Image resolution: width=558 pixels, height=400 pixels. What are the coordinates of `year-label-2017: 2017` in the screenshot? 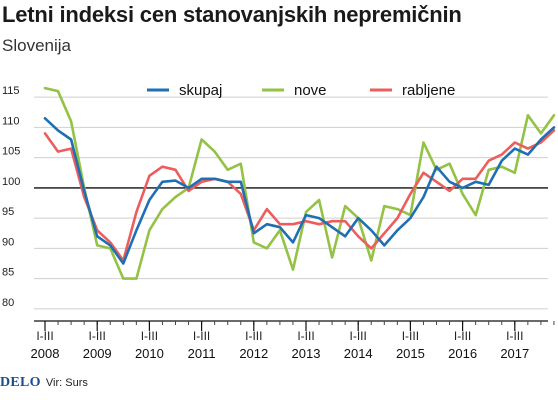 It's located at (514, 353).